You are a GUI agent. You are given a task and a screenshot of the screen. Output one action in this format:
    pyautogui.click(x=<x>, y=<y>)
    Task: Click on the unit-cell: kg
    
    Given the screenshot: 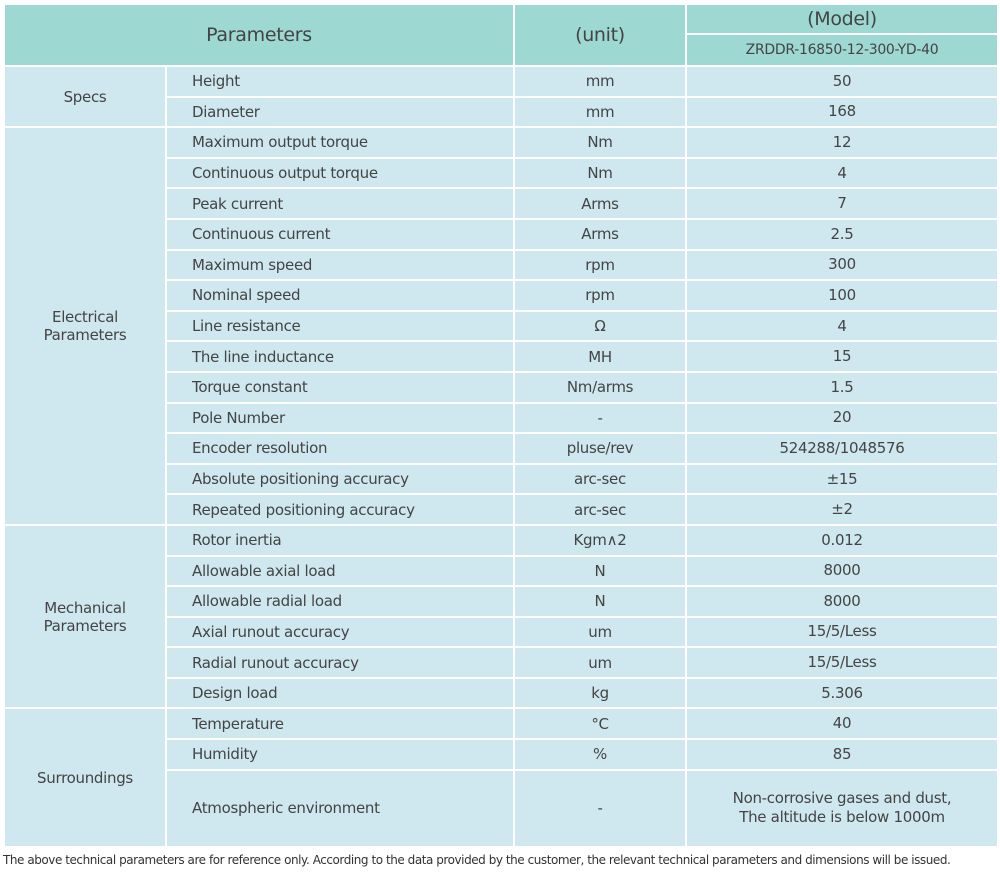 What is the action you would take?
    pyautogui.click(x=600, y=693)
    